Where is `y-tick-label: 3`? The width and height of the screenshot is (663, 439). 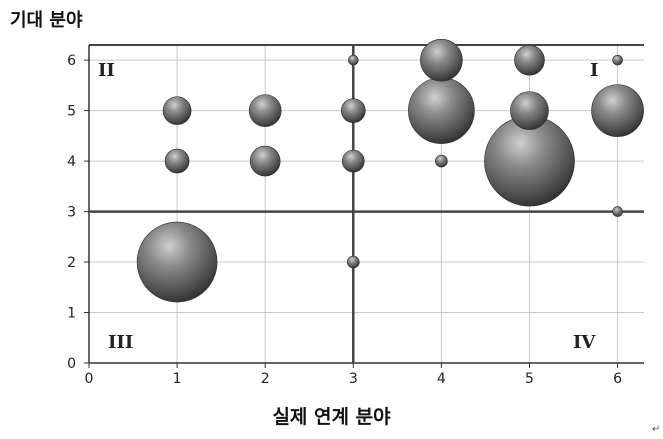 y-tick-label: 3 is located at coordinates (71, 213).